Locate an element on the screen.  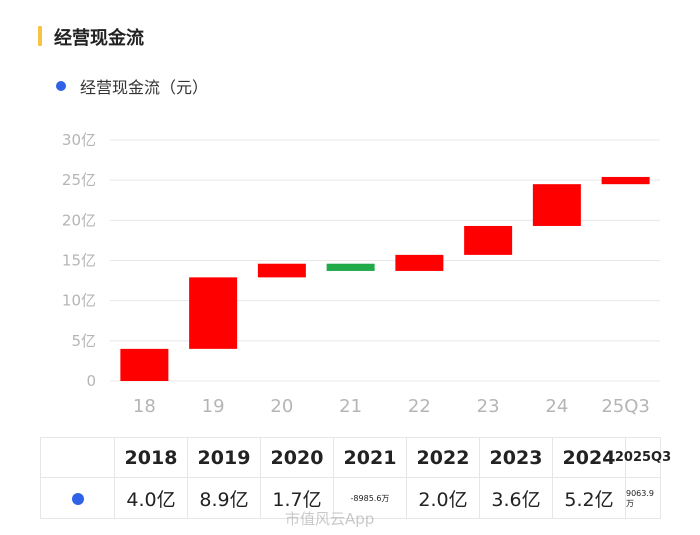
table-value-cell: 5.2亿 is located at coordinates (588, 498).